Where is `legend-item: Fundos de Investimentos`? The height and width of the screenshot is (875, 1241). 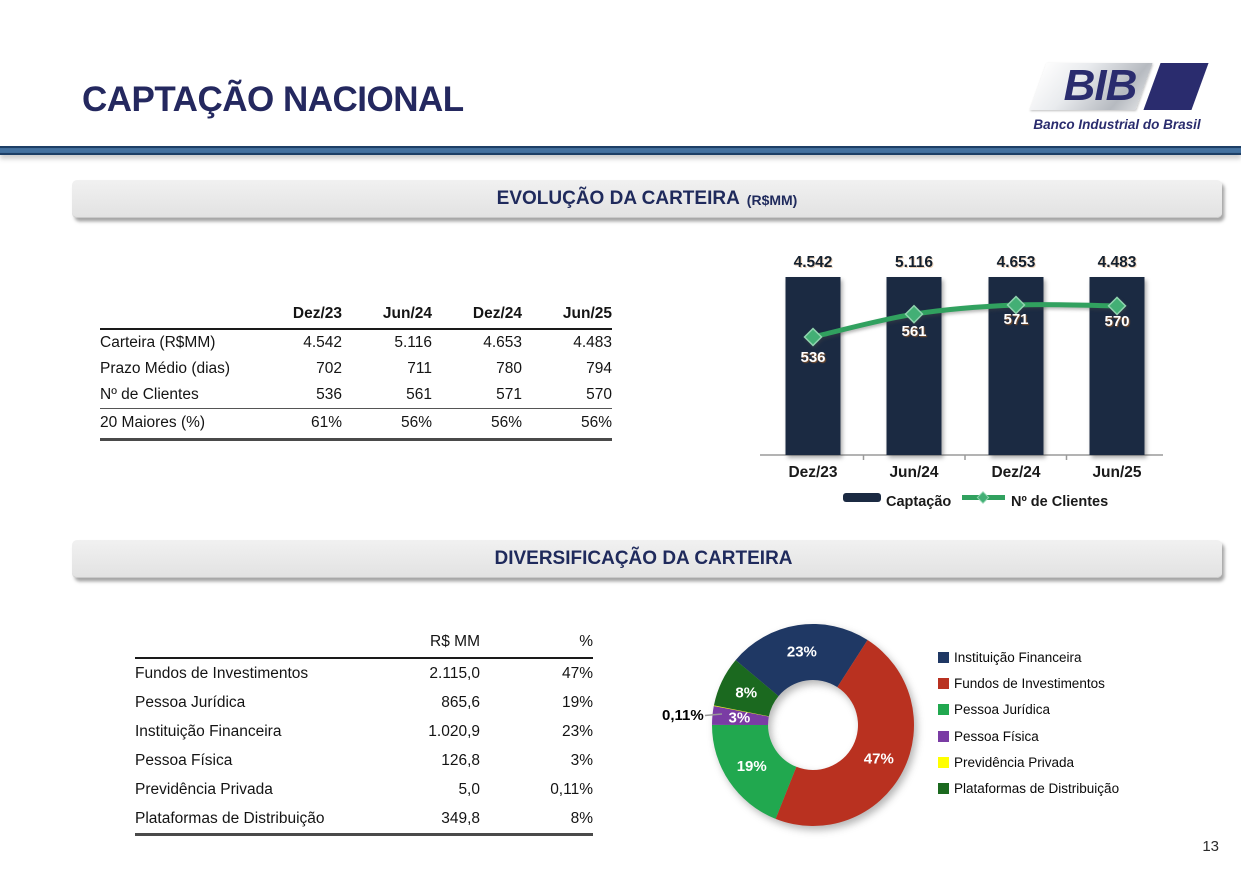 legend-item: Fundos de Investimentos is located at coordinates (1028, 683).